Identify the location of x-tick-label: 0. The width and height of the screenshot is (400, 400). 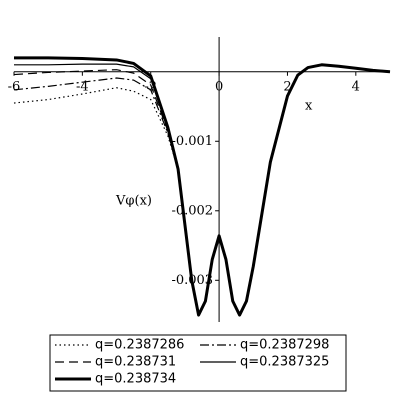
(219, 86).